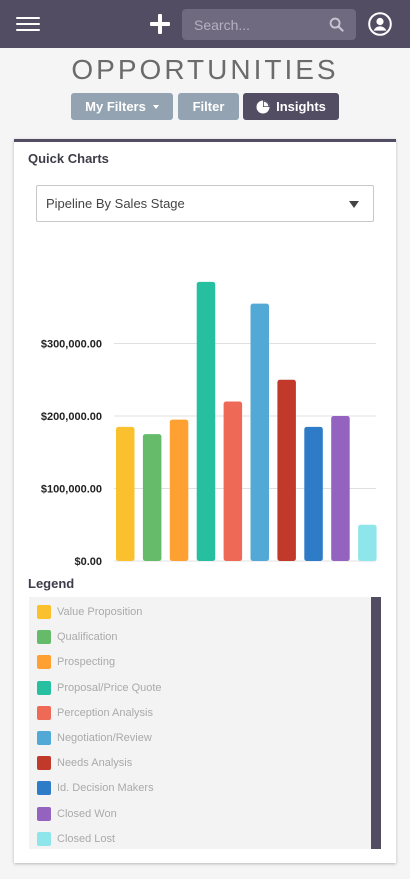  I want to click on legend-item: Proposal/Price Quote, so click(99, 688).